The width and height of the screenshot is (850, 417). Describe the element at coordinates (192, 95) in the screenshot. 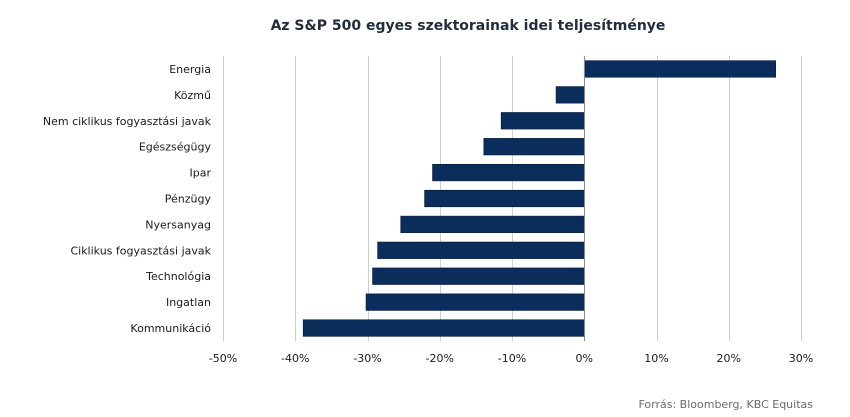

I see `category-label: Közmű` at that location.